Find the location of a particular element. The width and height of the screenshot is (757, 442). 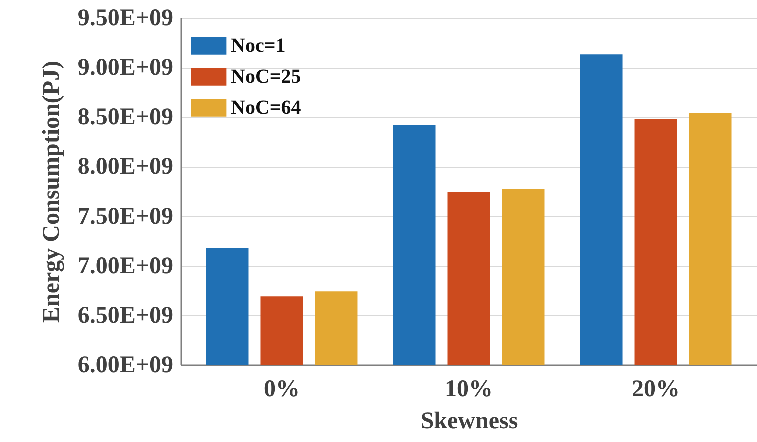

y-tick-label: 7.00E+09 is located at coordinates (126, 266).